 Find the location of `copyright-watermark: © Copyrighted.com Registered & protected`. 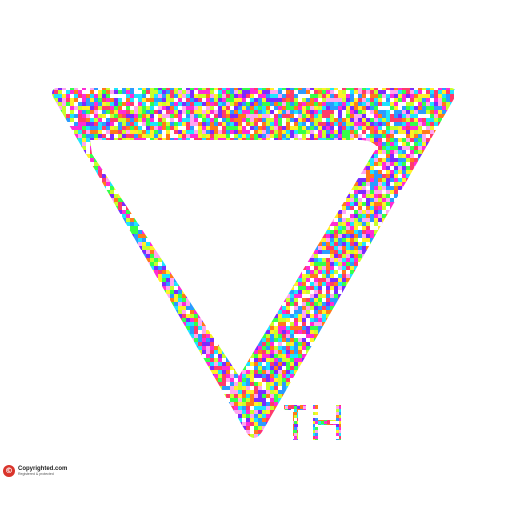

copyright-watermark: © Copyrighted.com Registered & protected is located at coordinates (35, 471).